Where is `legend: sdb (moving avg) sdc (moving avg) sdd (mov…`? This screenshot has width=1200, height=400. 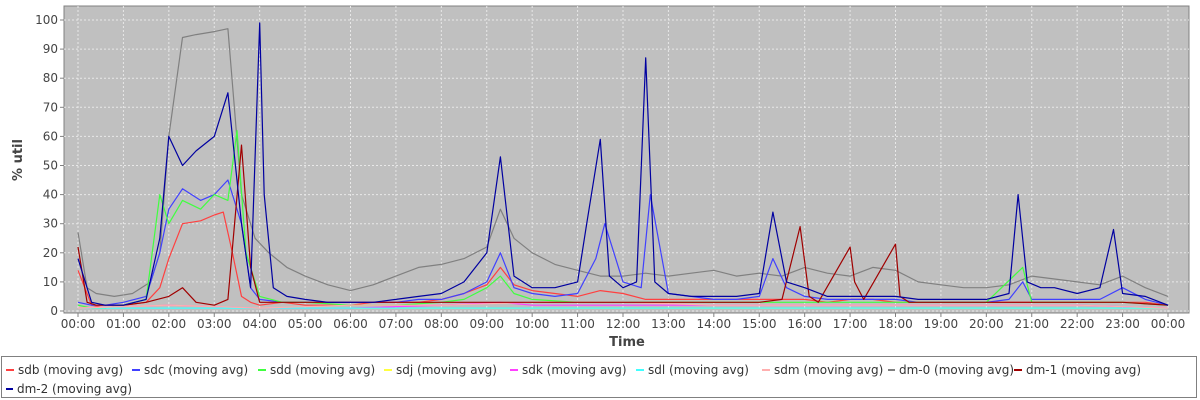
legend: sdb (moving avg) sdc (moving avg) sdd (mov… is located at coordinates (599, 377).